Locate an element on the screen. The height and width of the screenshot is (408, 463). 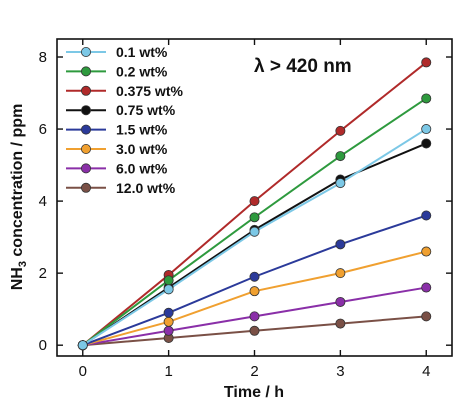
y-tick-label: 4 is located at coordinates (43, 201).